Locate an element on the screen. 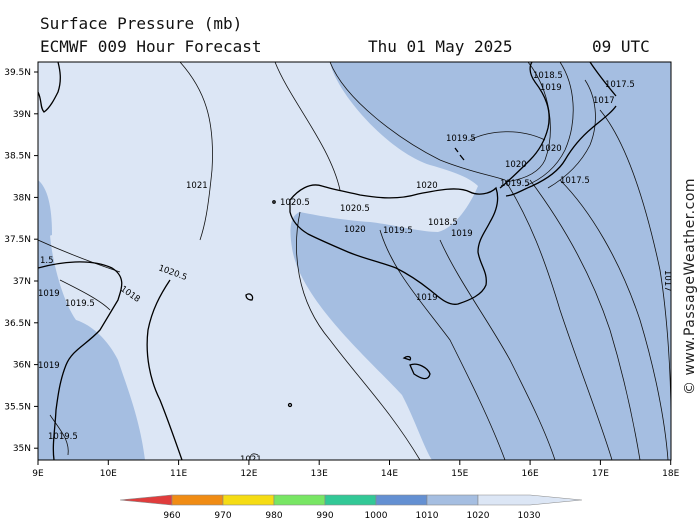 The height and width of the screenshot is (525, 700). isobar-1019-south is located at coordinates (497, 349).